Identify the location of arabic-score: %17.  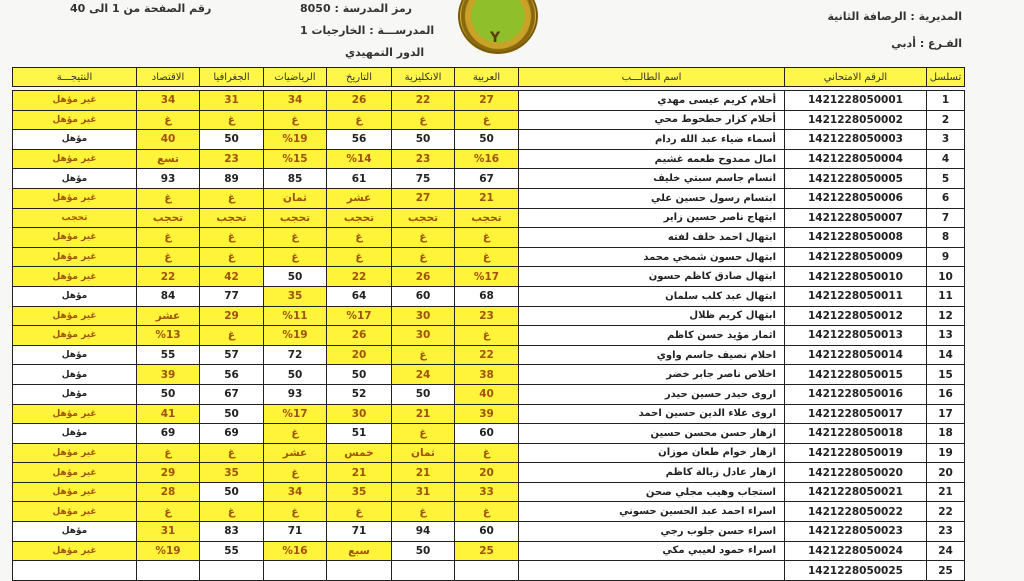
(486, 276).